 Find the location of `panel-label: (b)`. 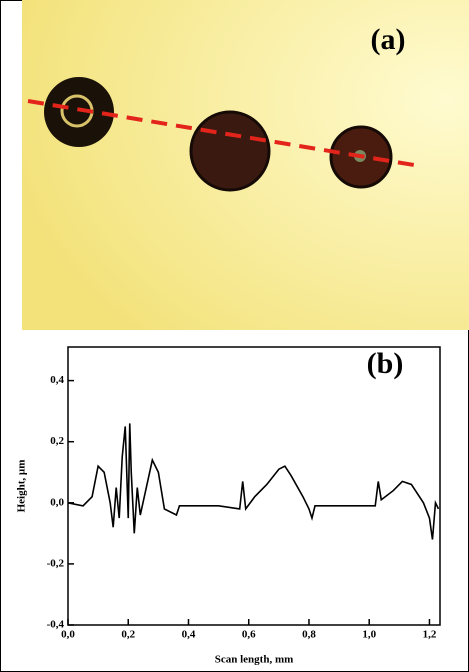

panel-label: (b) is located at coordinates (385, 363).